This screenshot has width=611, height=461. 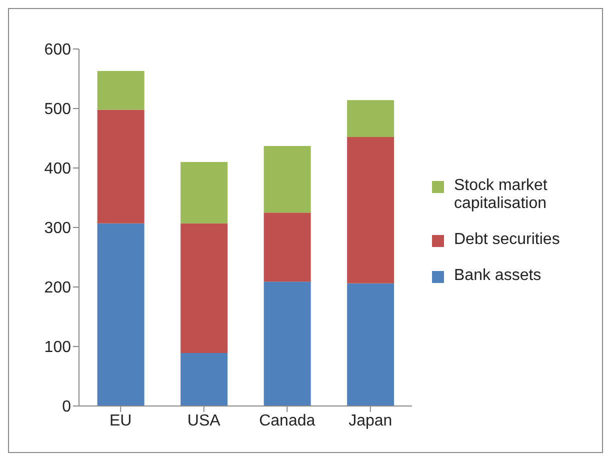 I want to click on y-tick-label: 600, so click(x=58, y=50).